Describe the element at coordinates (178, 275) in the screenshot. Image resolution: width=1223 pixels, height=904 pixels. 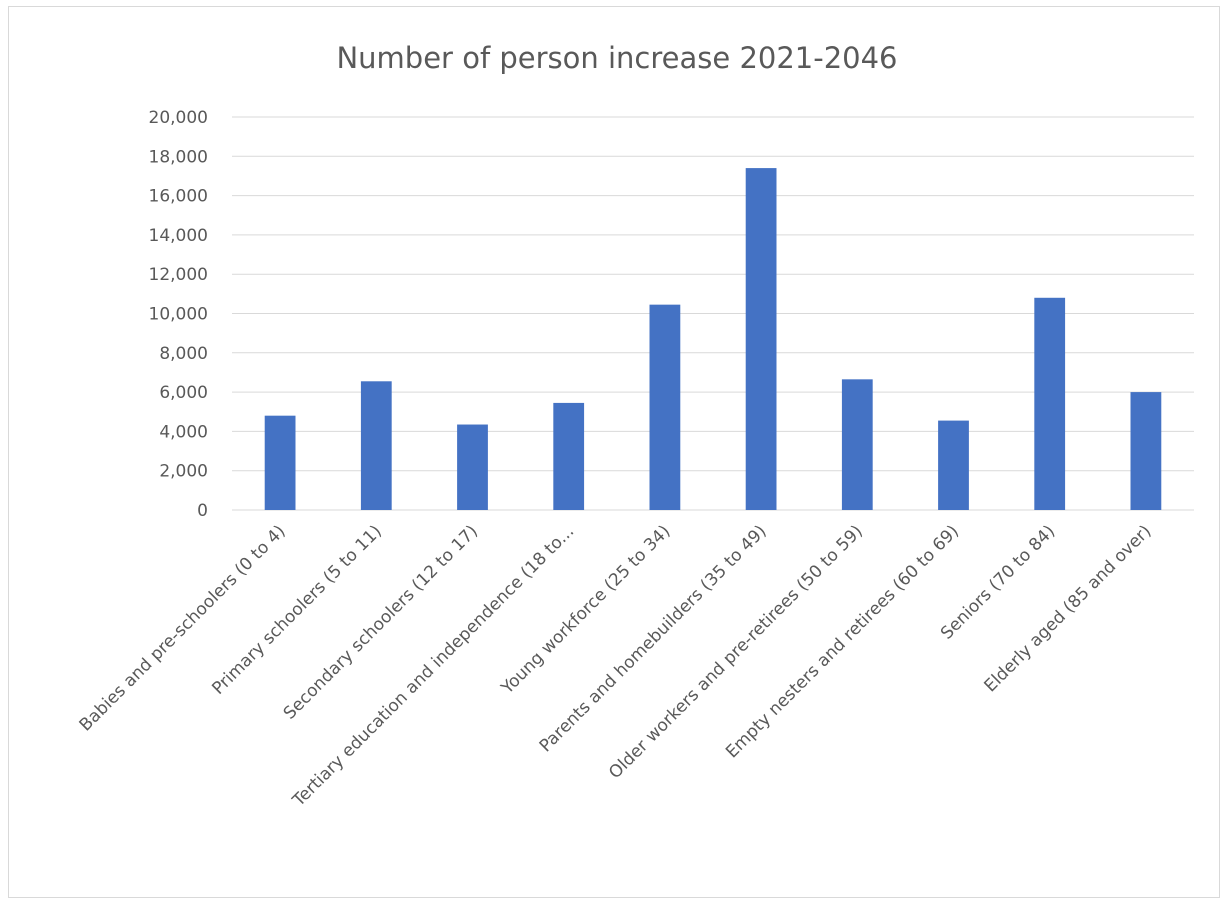
I see `y-tick-label: 12,000` at that location.